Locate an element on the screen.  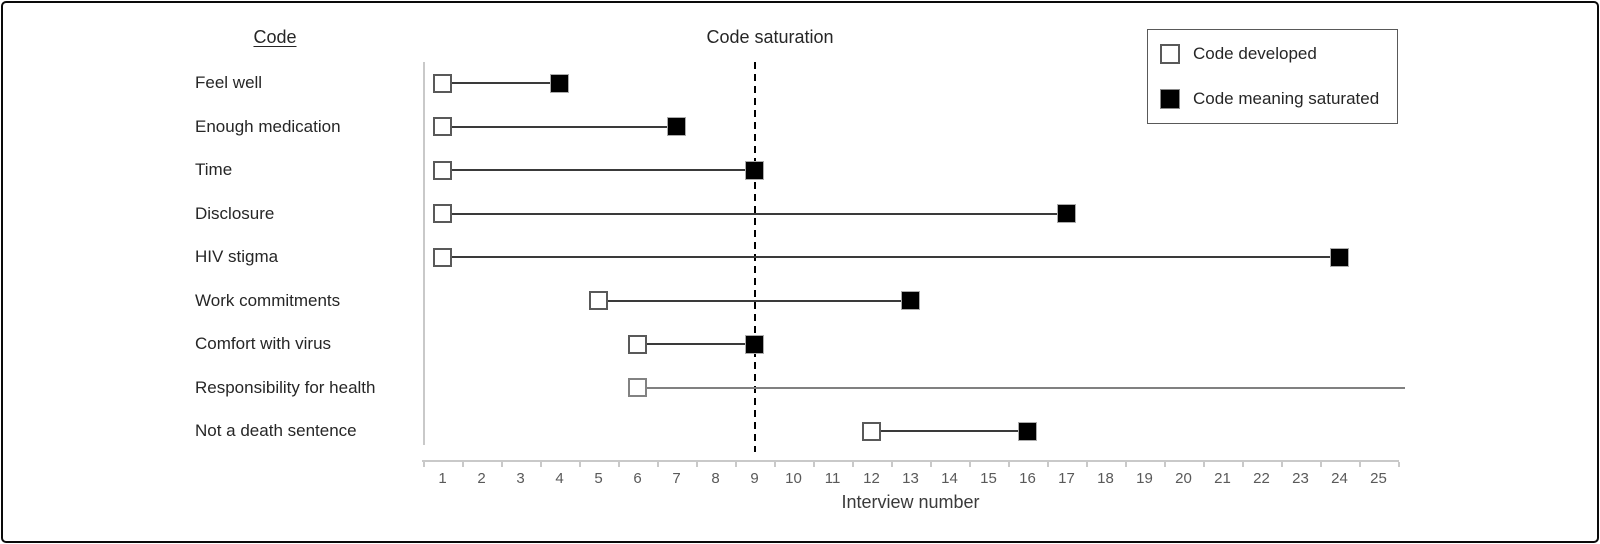
x-tick-label: 14 is located at coordinates (949, 478).